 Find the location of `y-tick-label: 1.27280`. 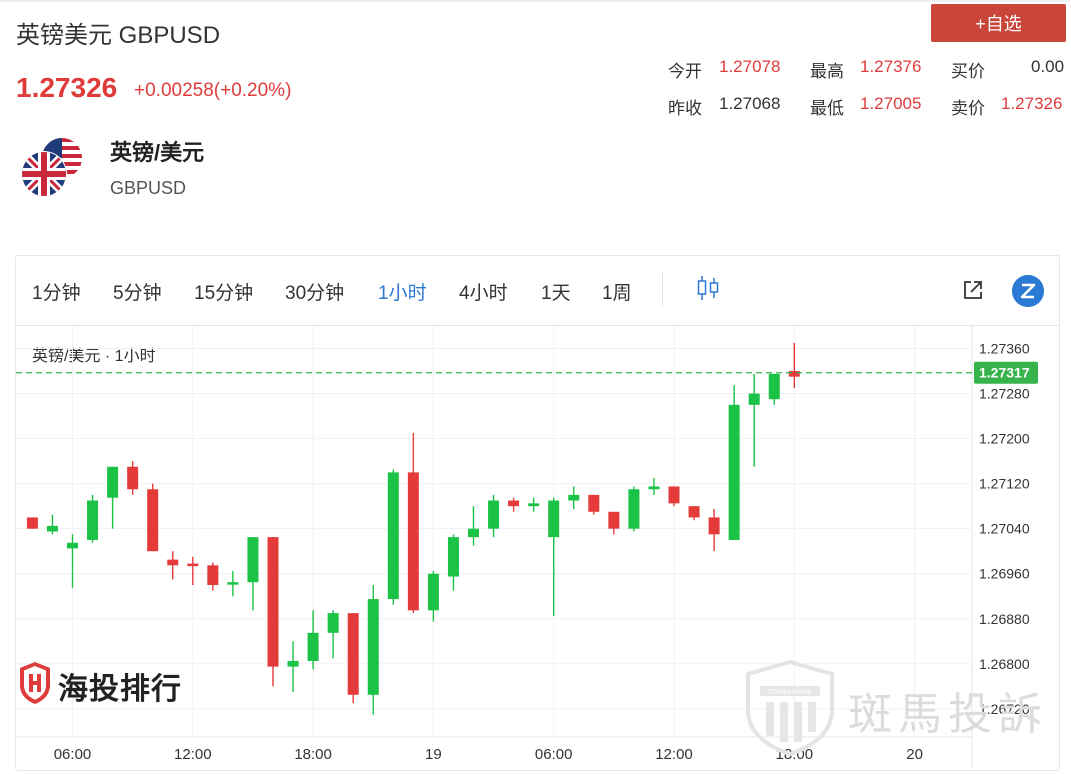

y-tick-label: 1.27280 is located at coordinates (1004, 394).